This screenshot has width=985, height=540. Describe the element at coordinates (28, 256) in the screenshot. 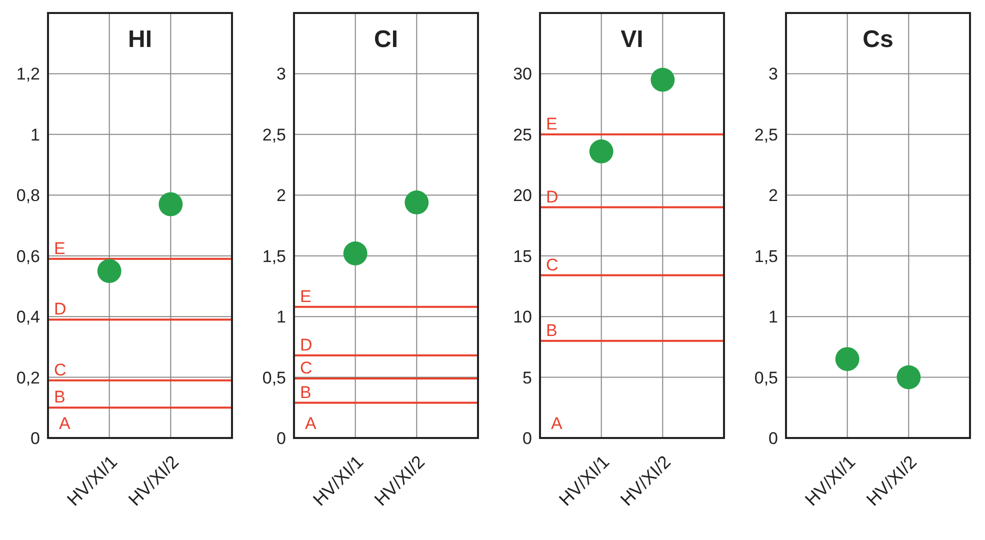

I see `y-tick-label: 0,6` at that location.